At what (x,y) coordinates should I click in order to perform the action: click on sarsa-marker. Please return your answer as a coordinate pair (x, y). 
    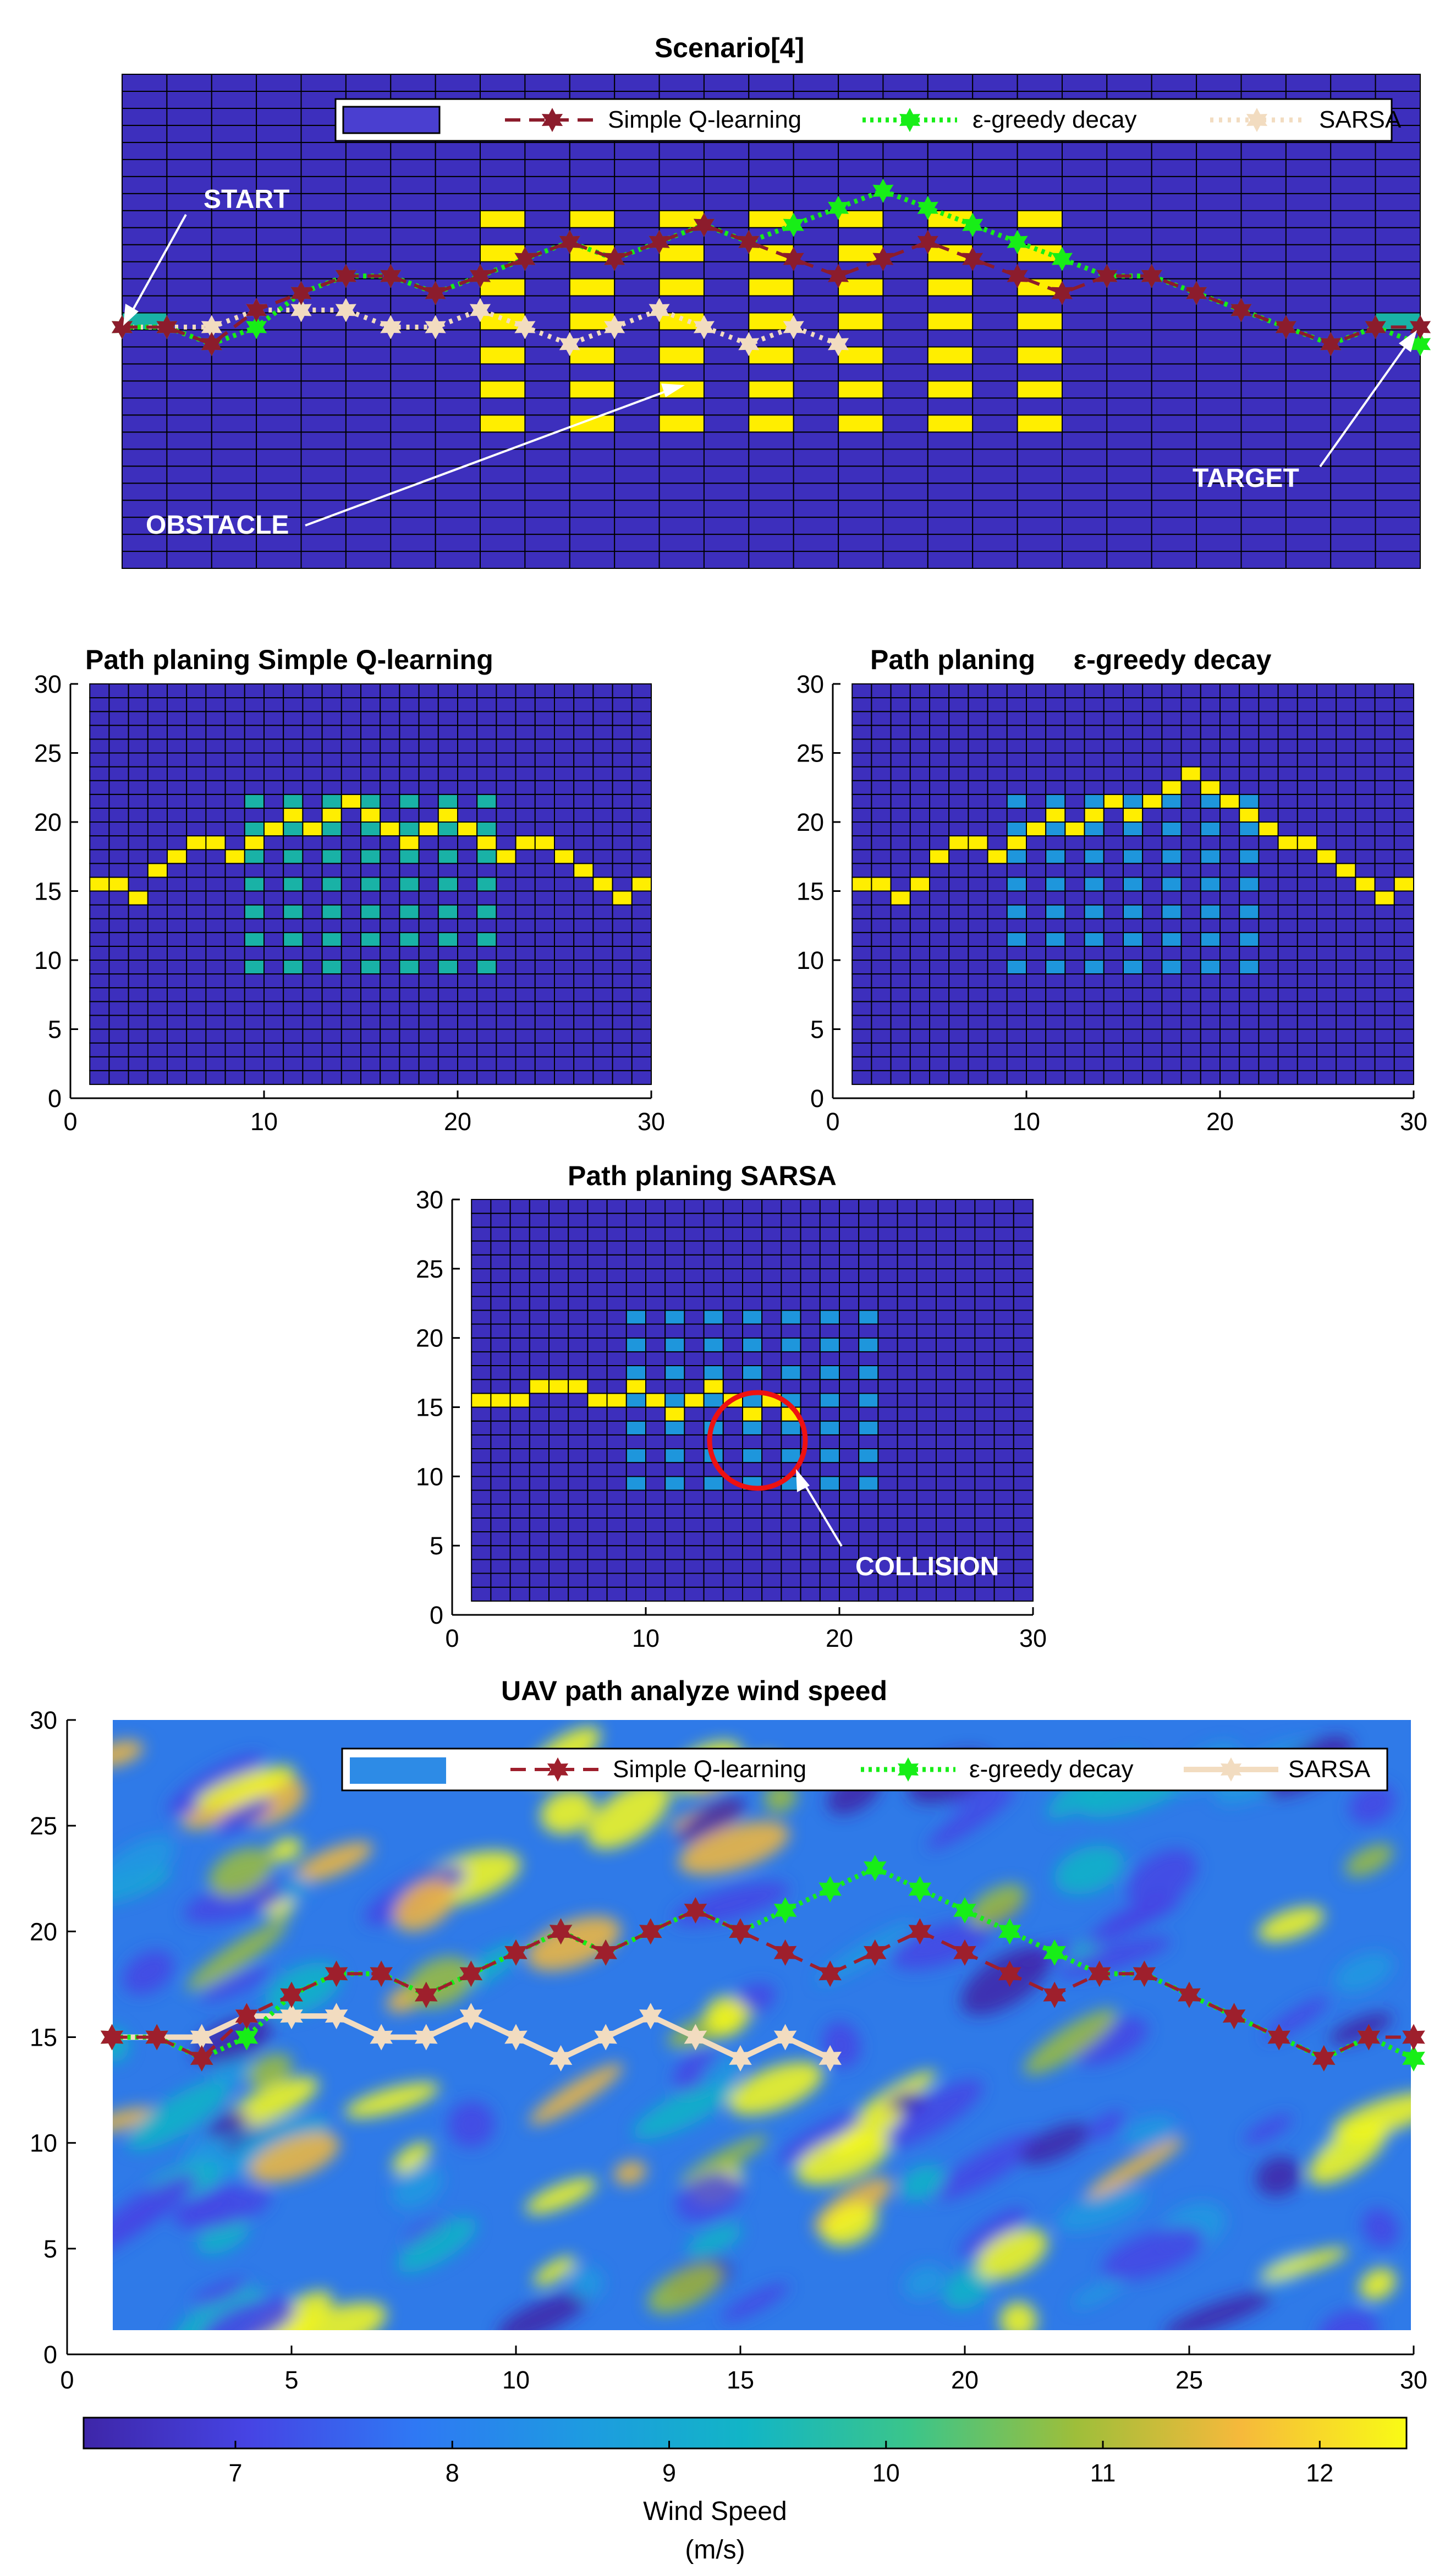
    Looking at the image, I should click on (659, 310).